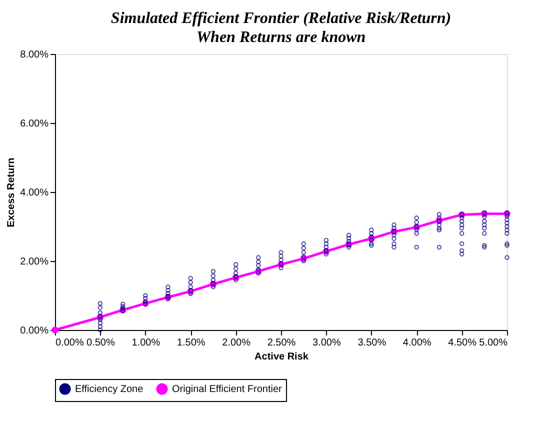 The width and height of the screenshot is (551, 425). I want to click on y-axis-title: Excess Return, so click(12, 193).